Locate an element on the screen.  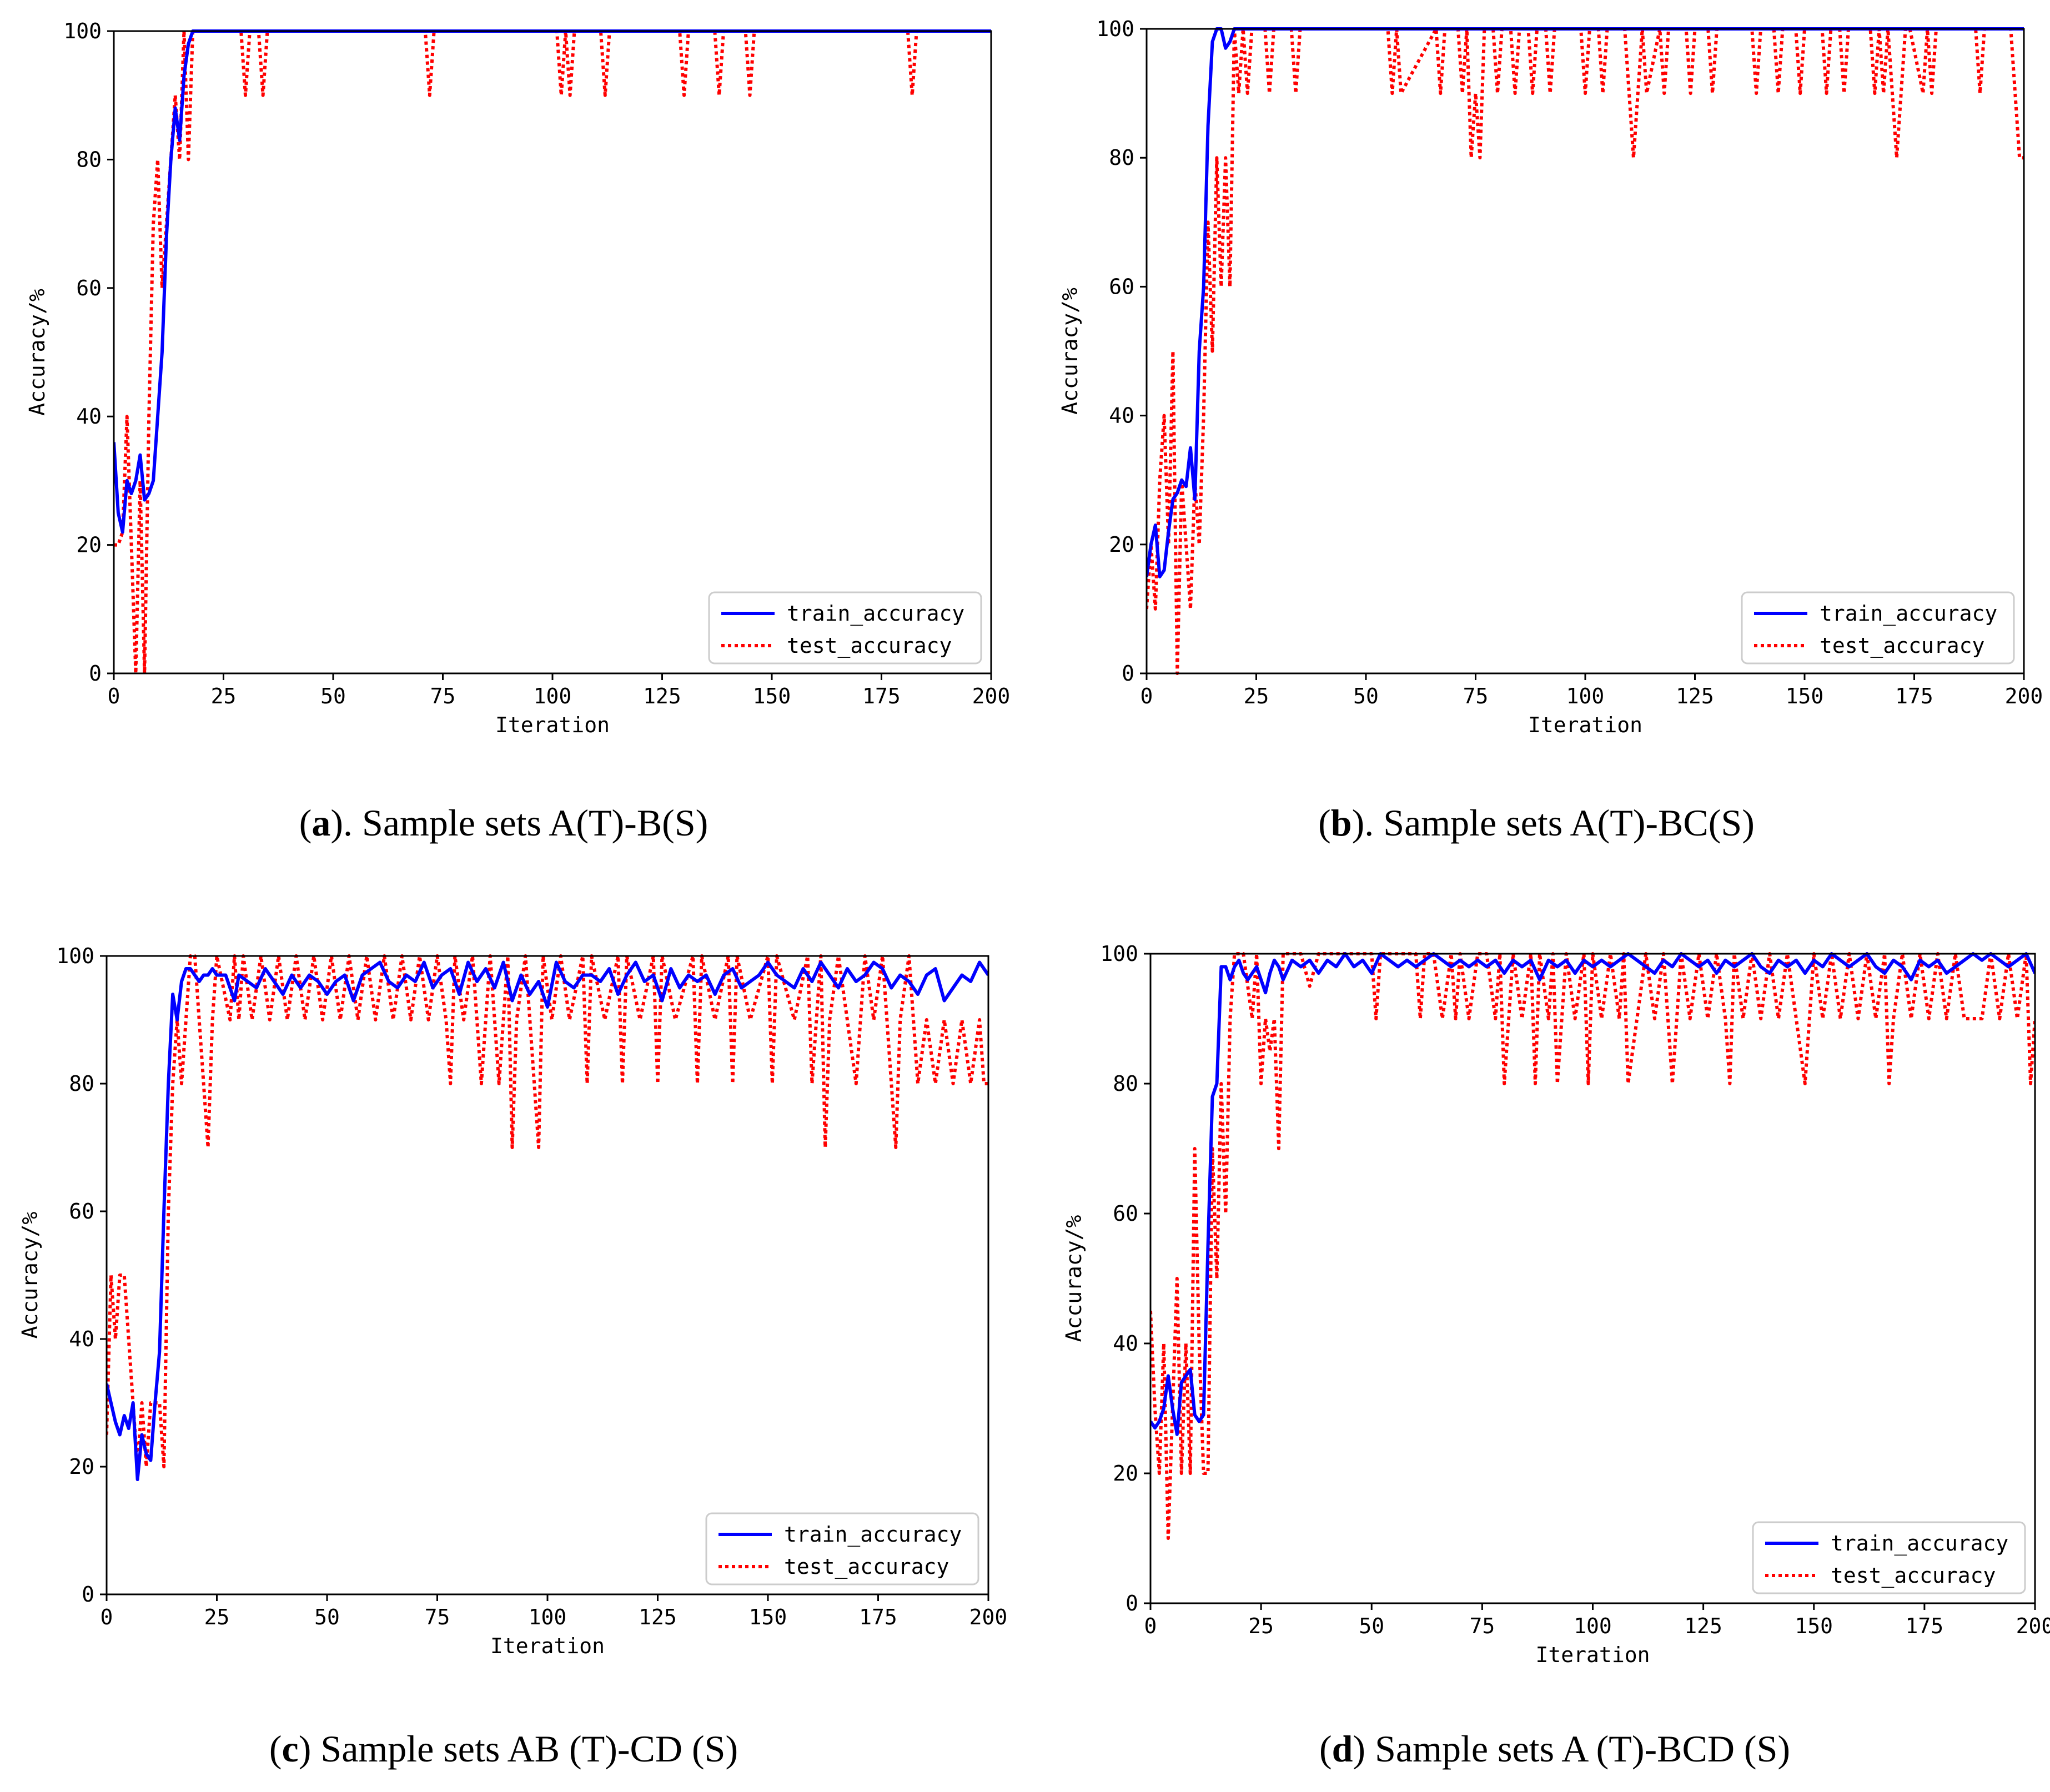
panel-caption: (b). Sample sets A(T)-BC(S) is located at coordinates (1537, 823).